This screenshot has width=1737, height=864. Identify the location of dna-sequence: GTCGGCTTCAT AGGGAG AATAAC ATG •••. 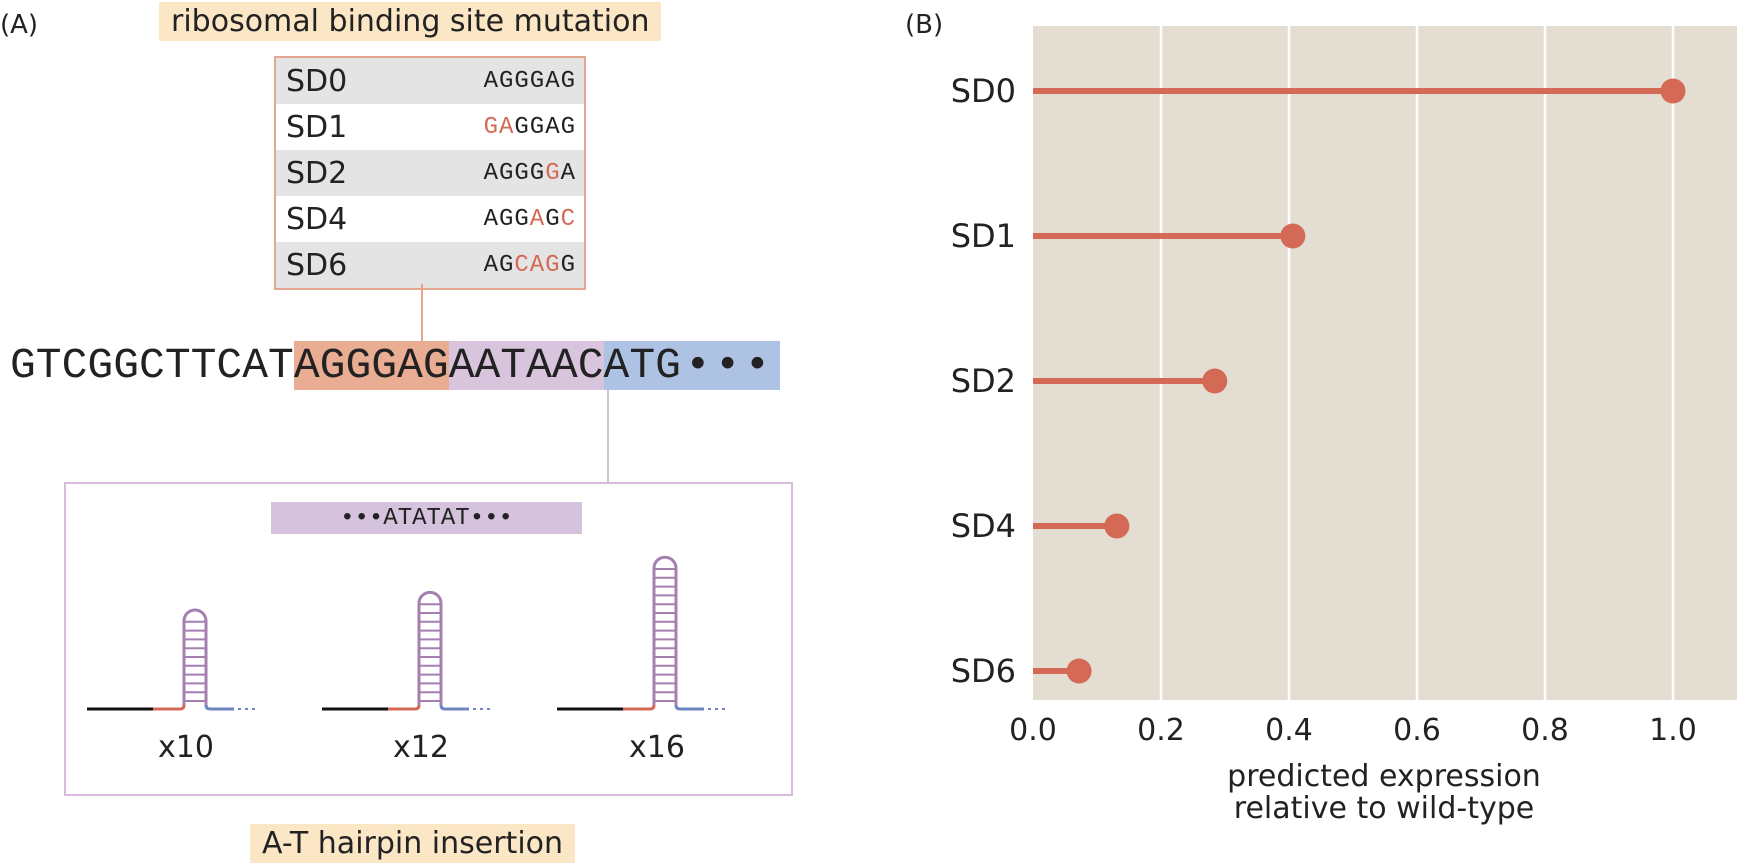
(395, 365).